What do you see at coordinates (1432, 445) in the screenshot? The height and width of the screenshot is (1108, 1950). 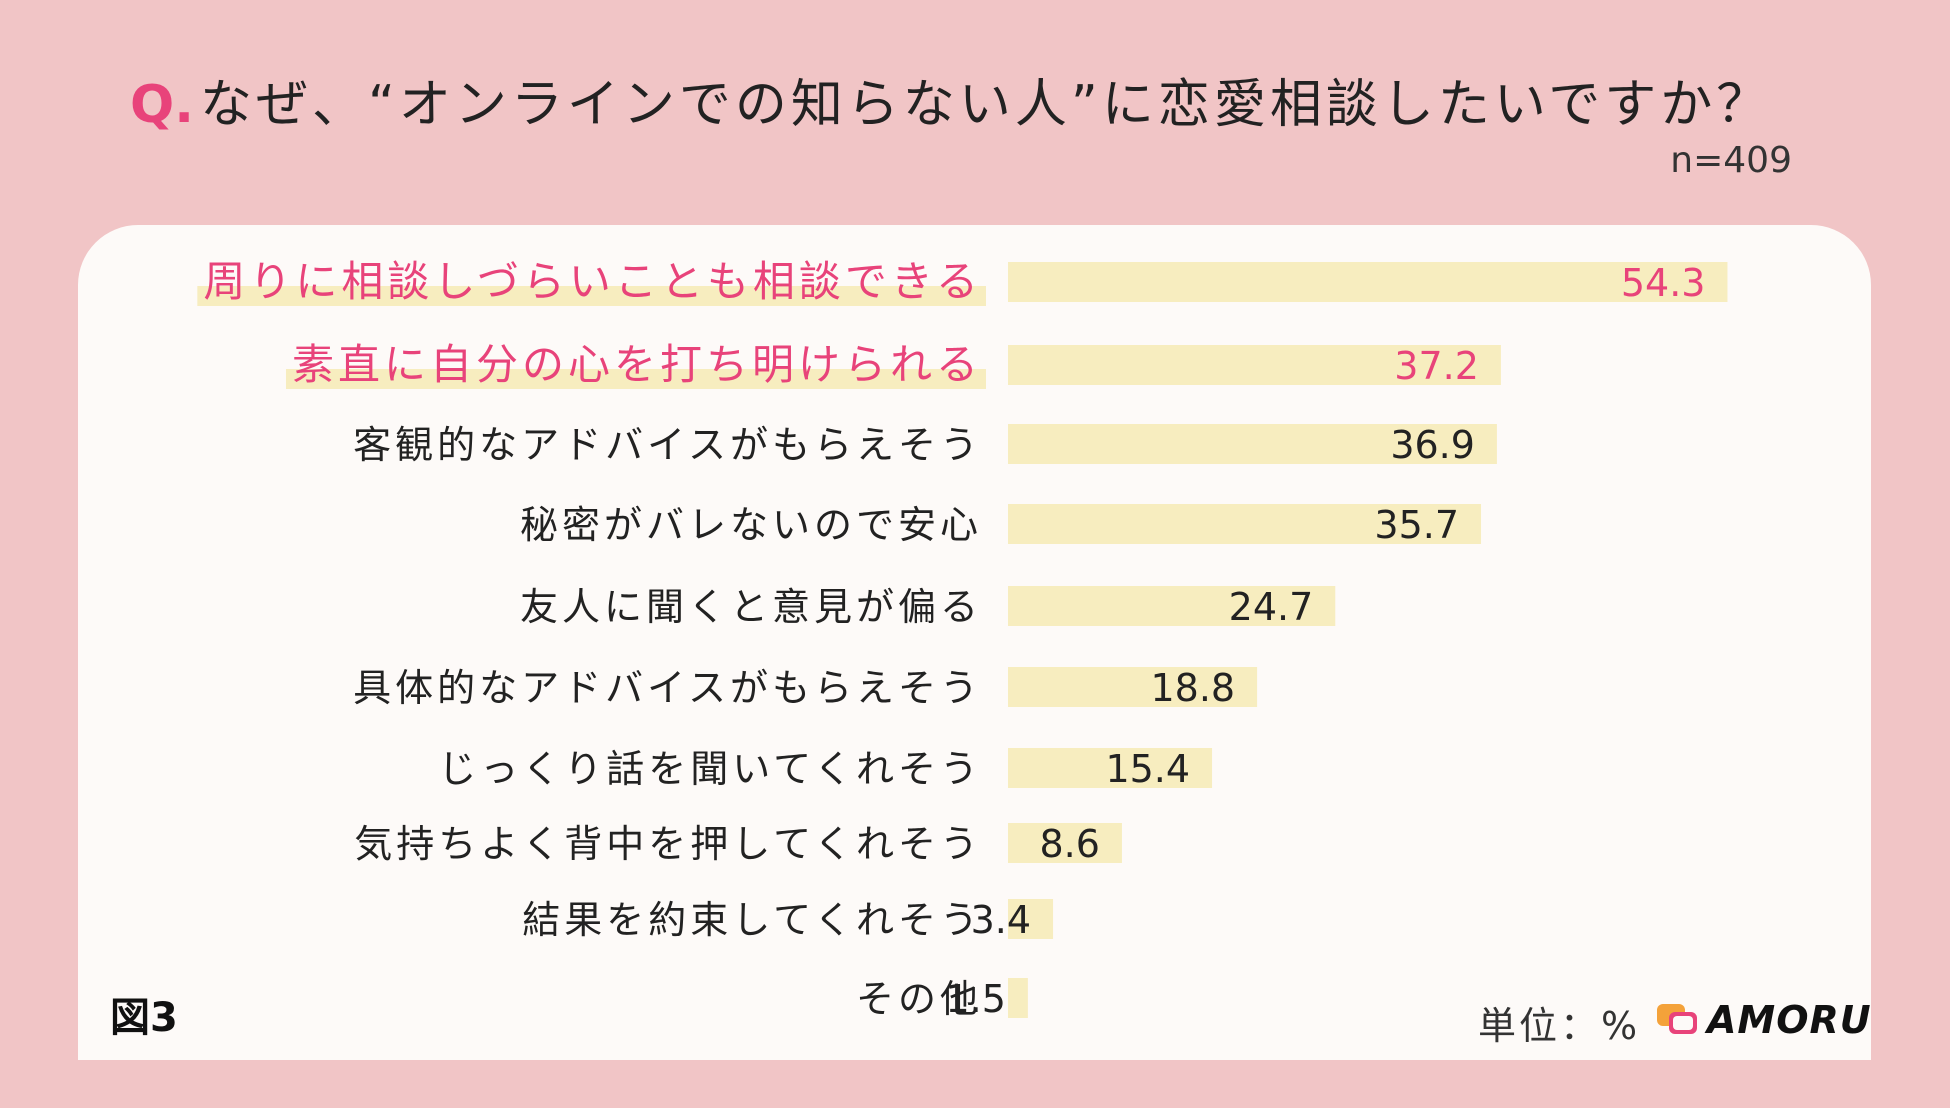 I see `value-label: 36.9` at bounding box center [1432, 445].